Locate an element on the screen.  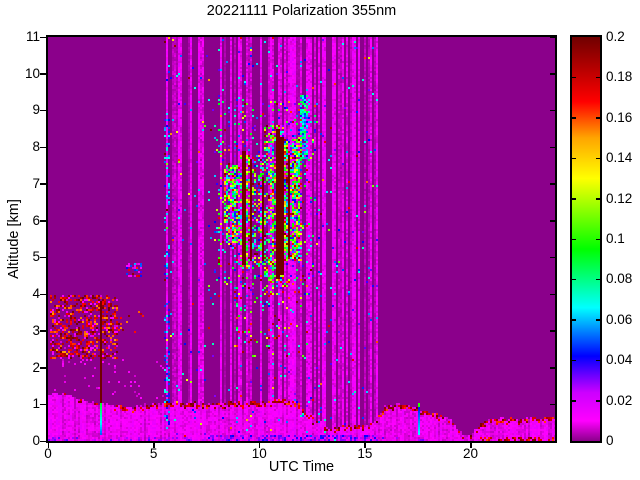
y-tick-label: 11 is located at coordinates (32, 36).